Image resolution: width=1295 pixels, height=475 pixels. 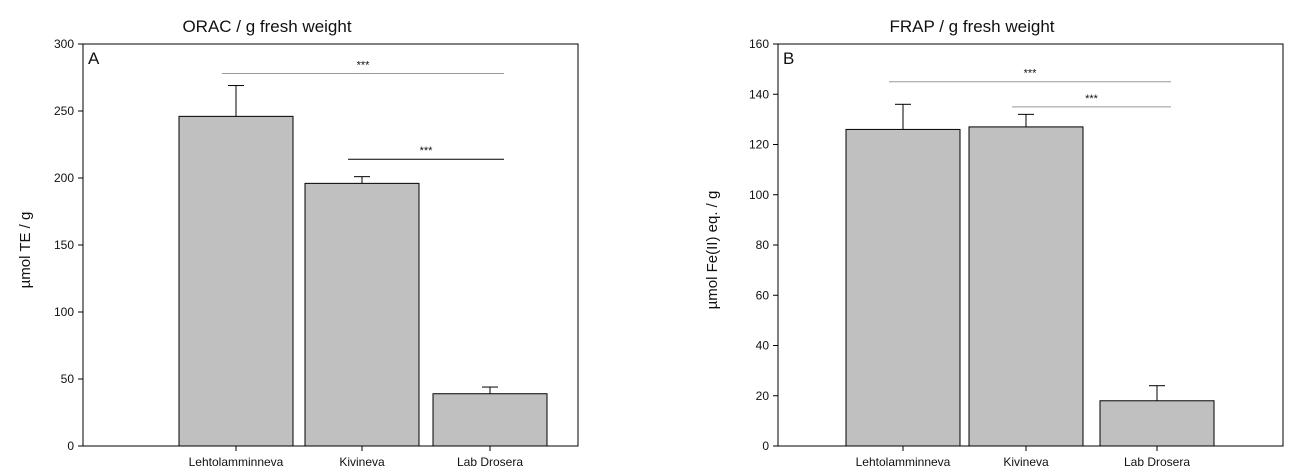 I want to click on y-tick-label: 140, so click(x=759, y=94).